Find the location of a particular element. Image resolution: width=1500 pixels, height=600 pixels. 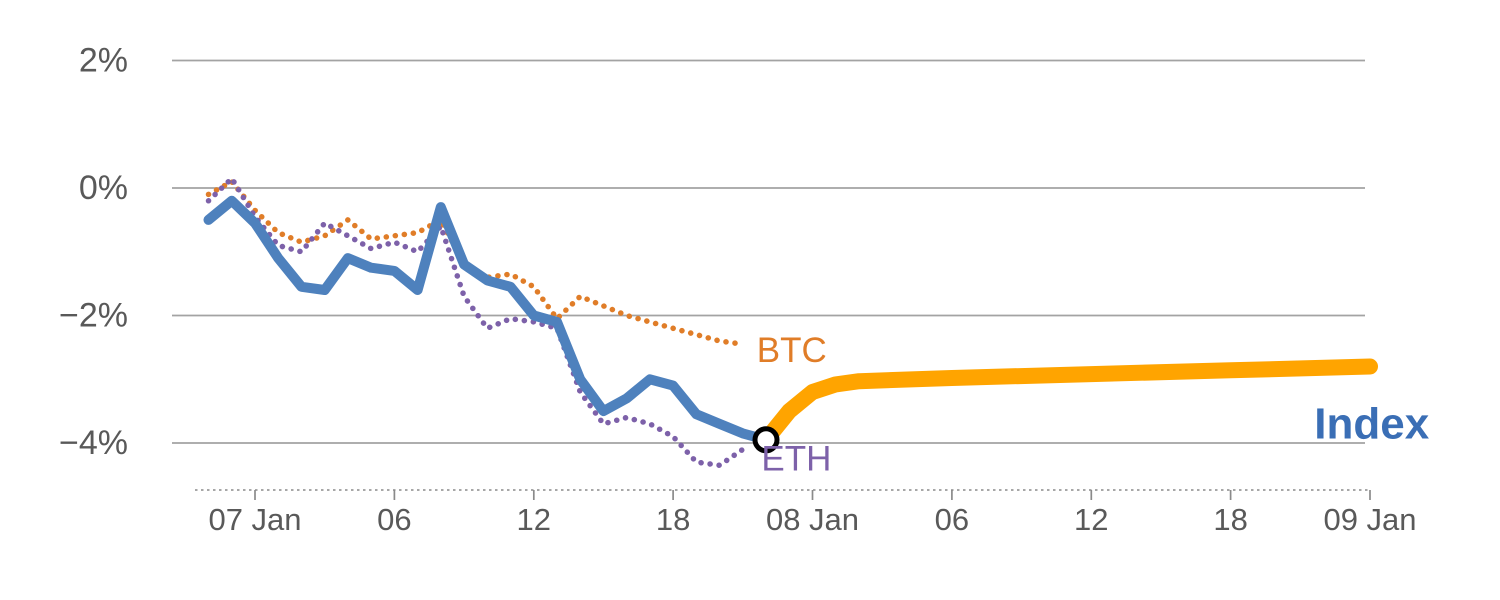

y-tick-label: 0% is located at coordinates (103, 188).